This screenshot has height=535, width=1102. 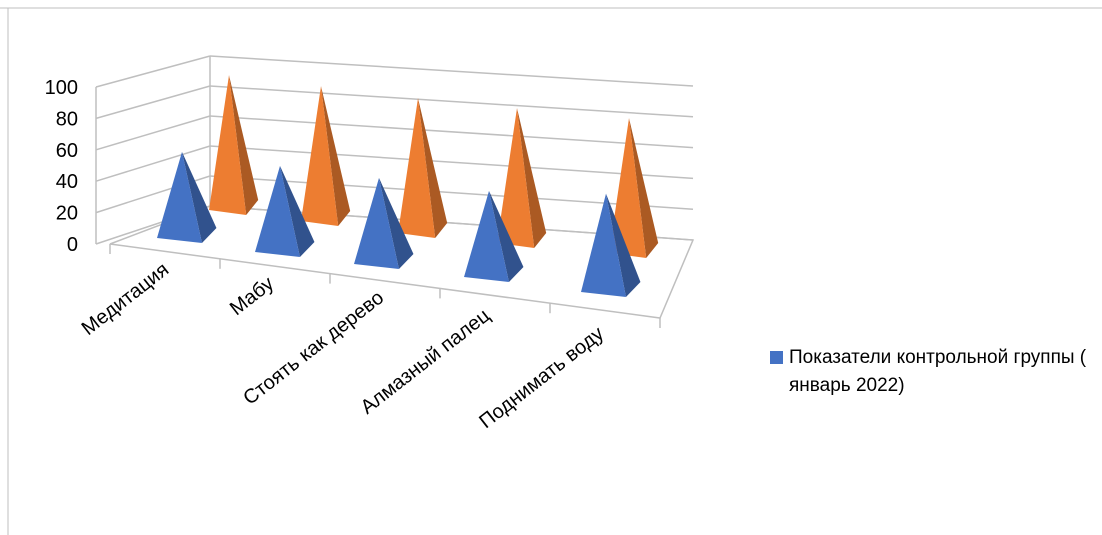 I want to click on pyramid-orange-1-side, so click(x=336, y=156).